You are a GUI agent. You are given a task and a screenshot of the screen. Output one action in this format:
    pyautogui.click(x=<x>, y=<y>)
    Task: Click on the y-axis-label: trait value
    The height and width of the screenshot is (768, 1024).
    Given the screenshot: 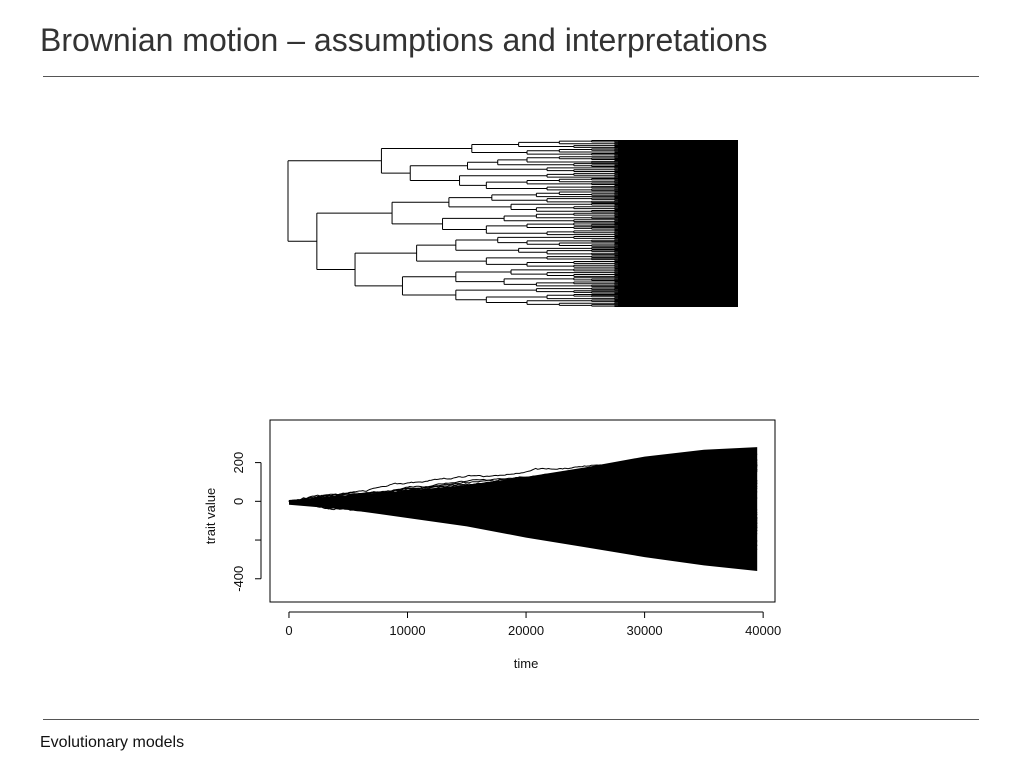 What is the action you would take?
    pyautogui.click(x=210, y=516)
    